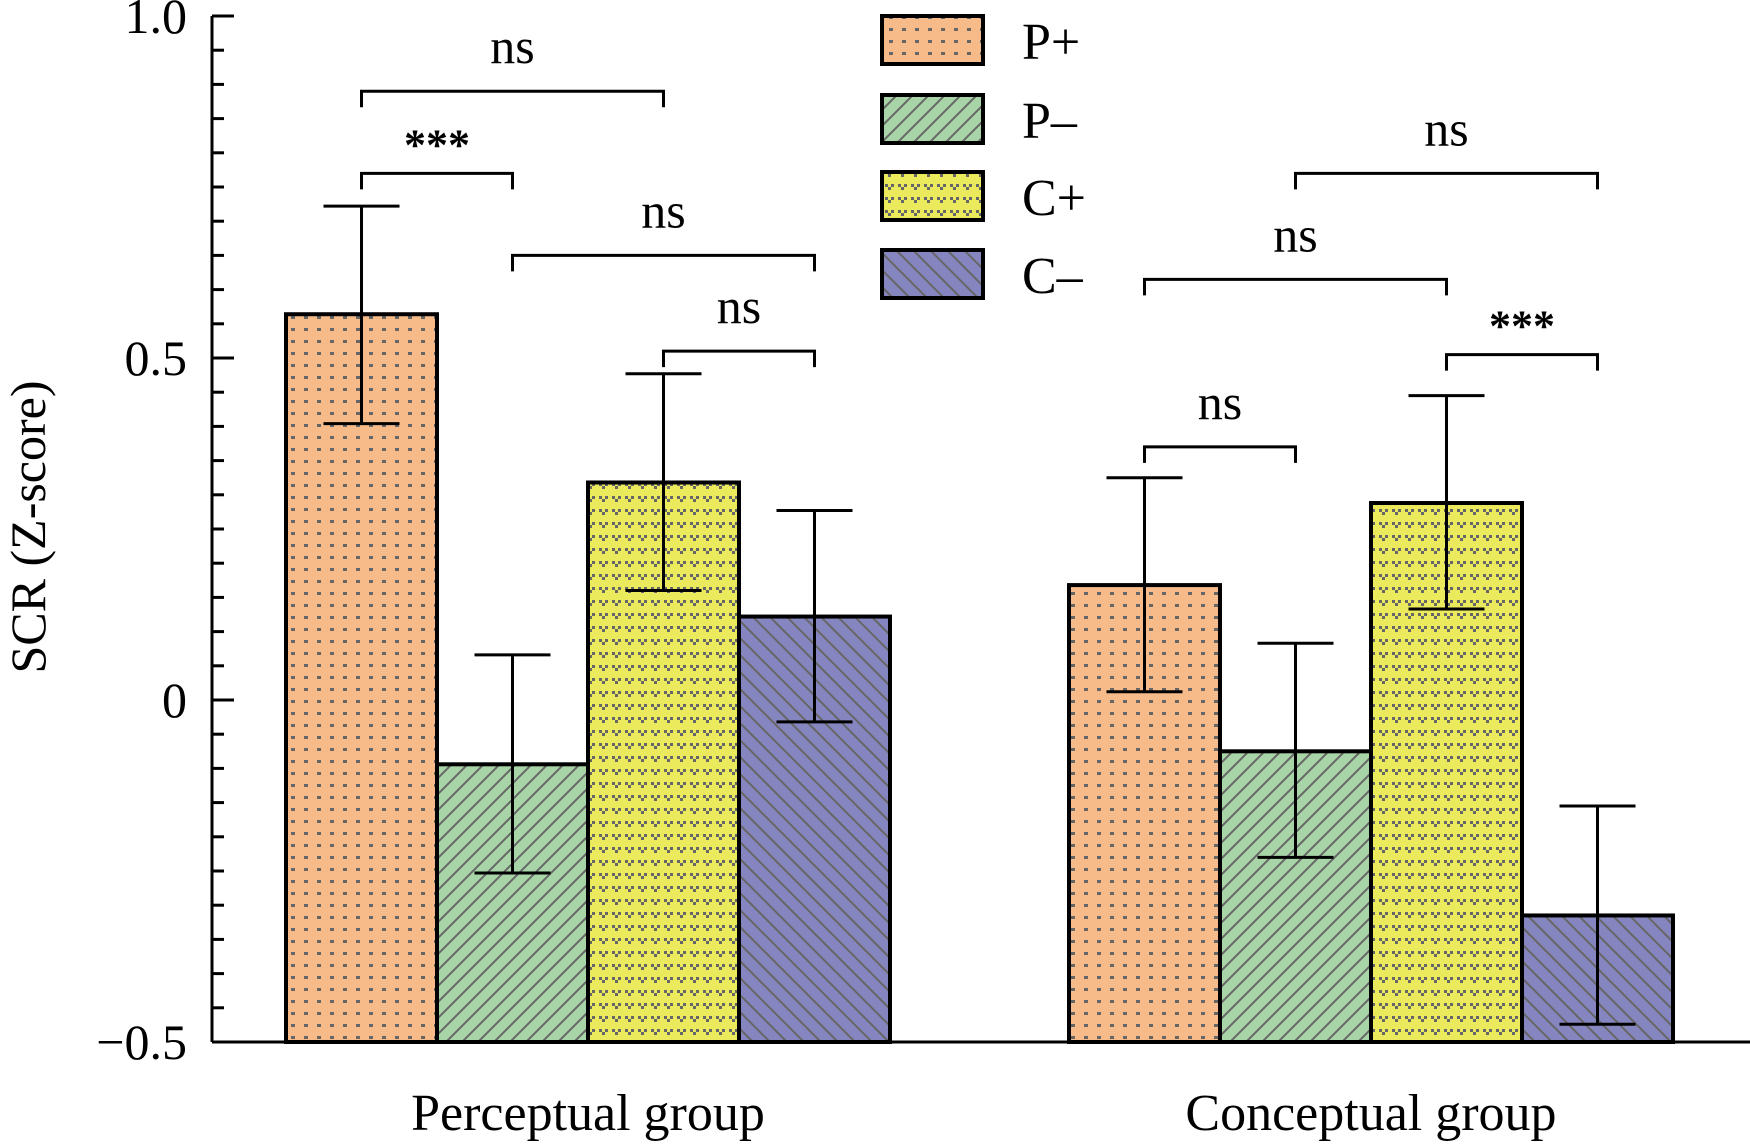  Describe the element at coordinates (156, 358) in the screenshot. I see `y-tick-label: 0.5` at that location.